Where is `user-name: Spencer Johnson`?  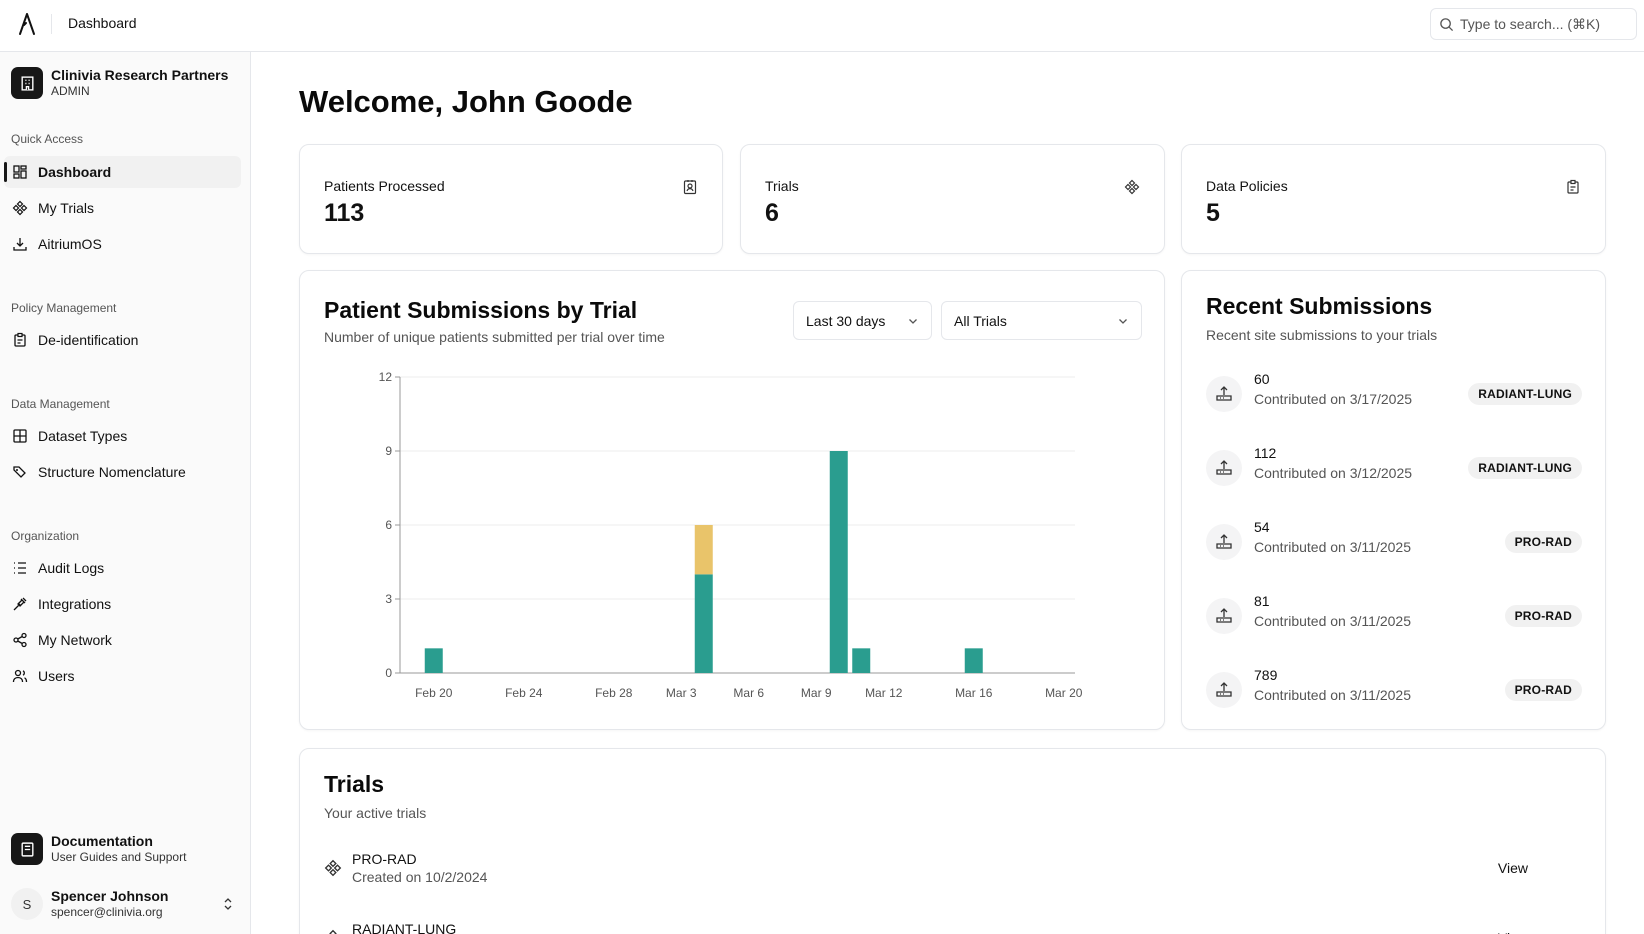
user-name: Spencer Johnson is located at coordinates (110, 896).